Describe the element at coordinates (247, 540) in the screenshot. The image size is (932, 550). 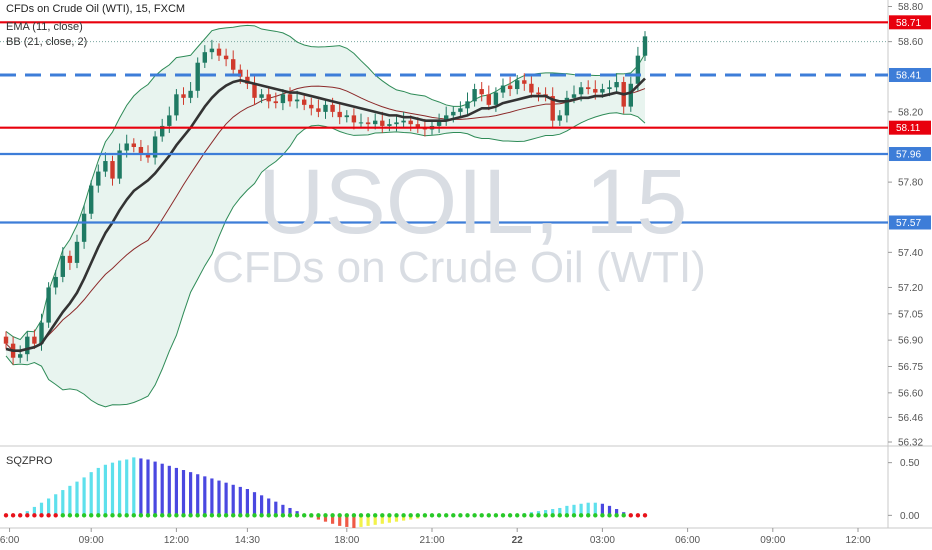
I see `time-tick-label: 14:30` at that location.